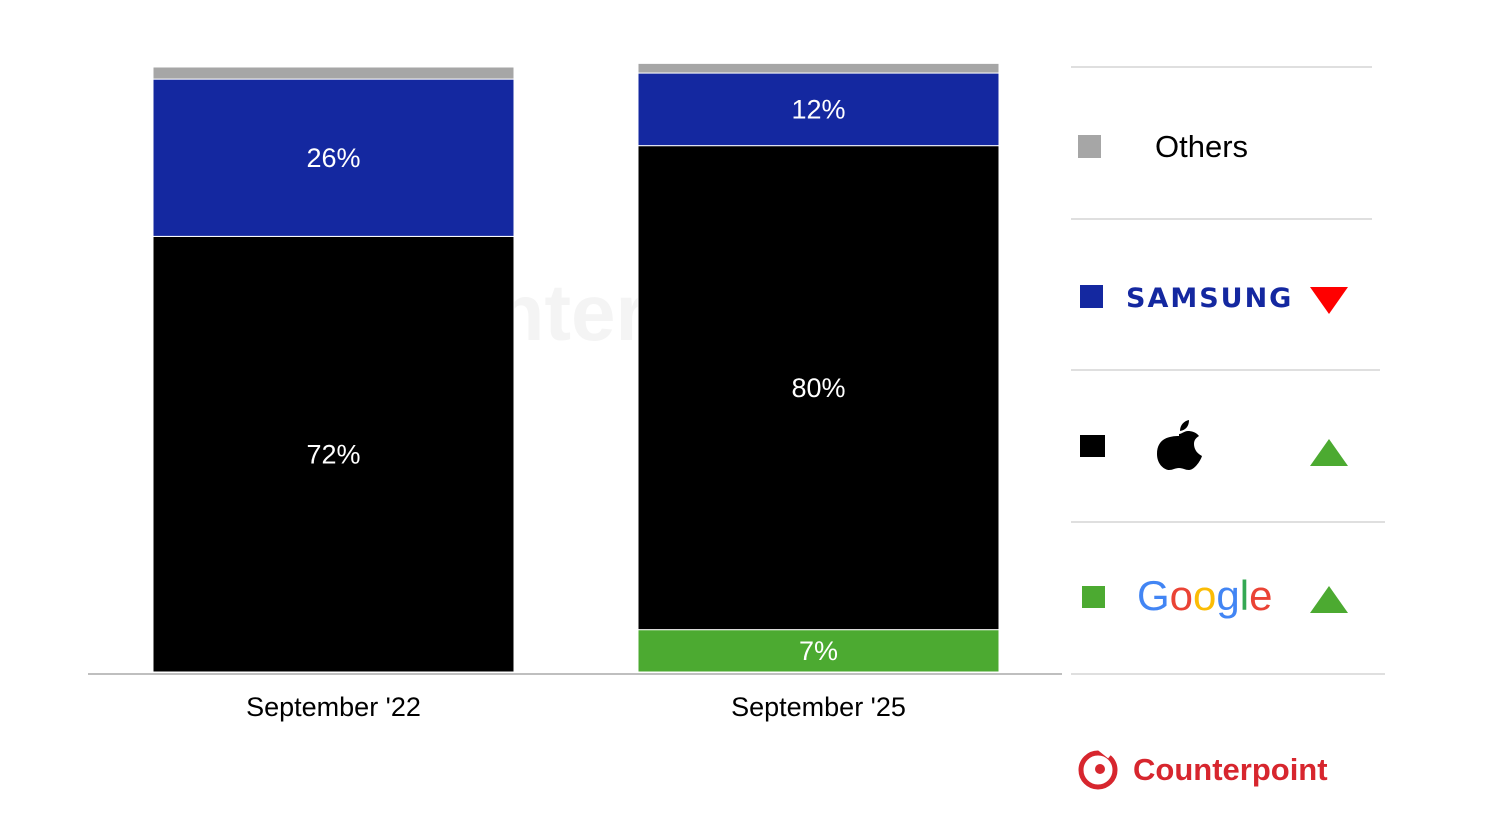 The image size is (1488, 826). What do you see at coordinates (1098, 767) in the screenshot?
I see `counterpoint-logo-icon` at bounding box center [1098, 767].